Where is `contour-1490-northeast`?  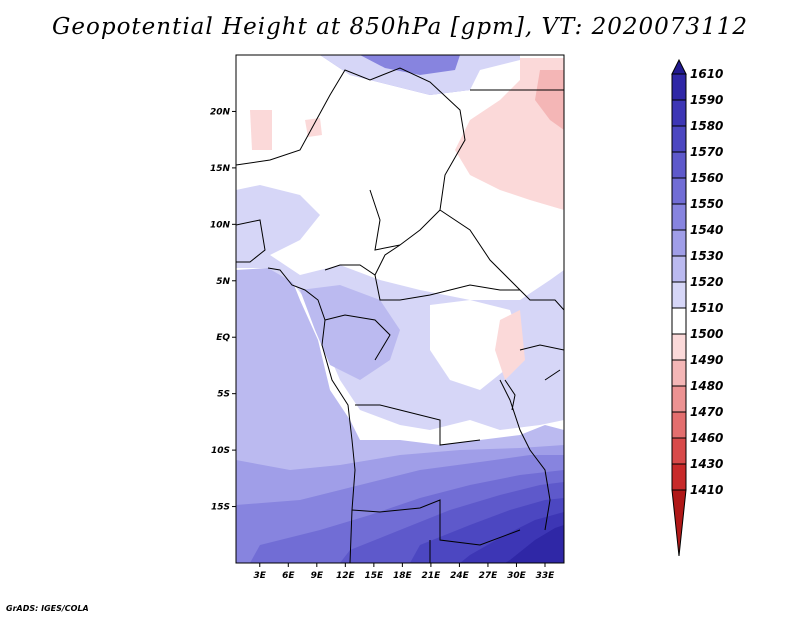
contour-1490-northeast is located at coordinates (549, 100).